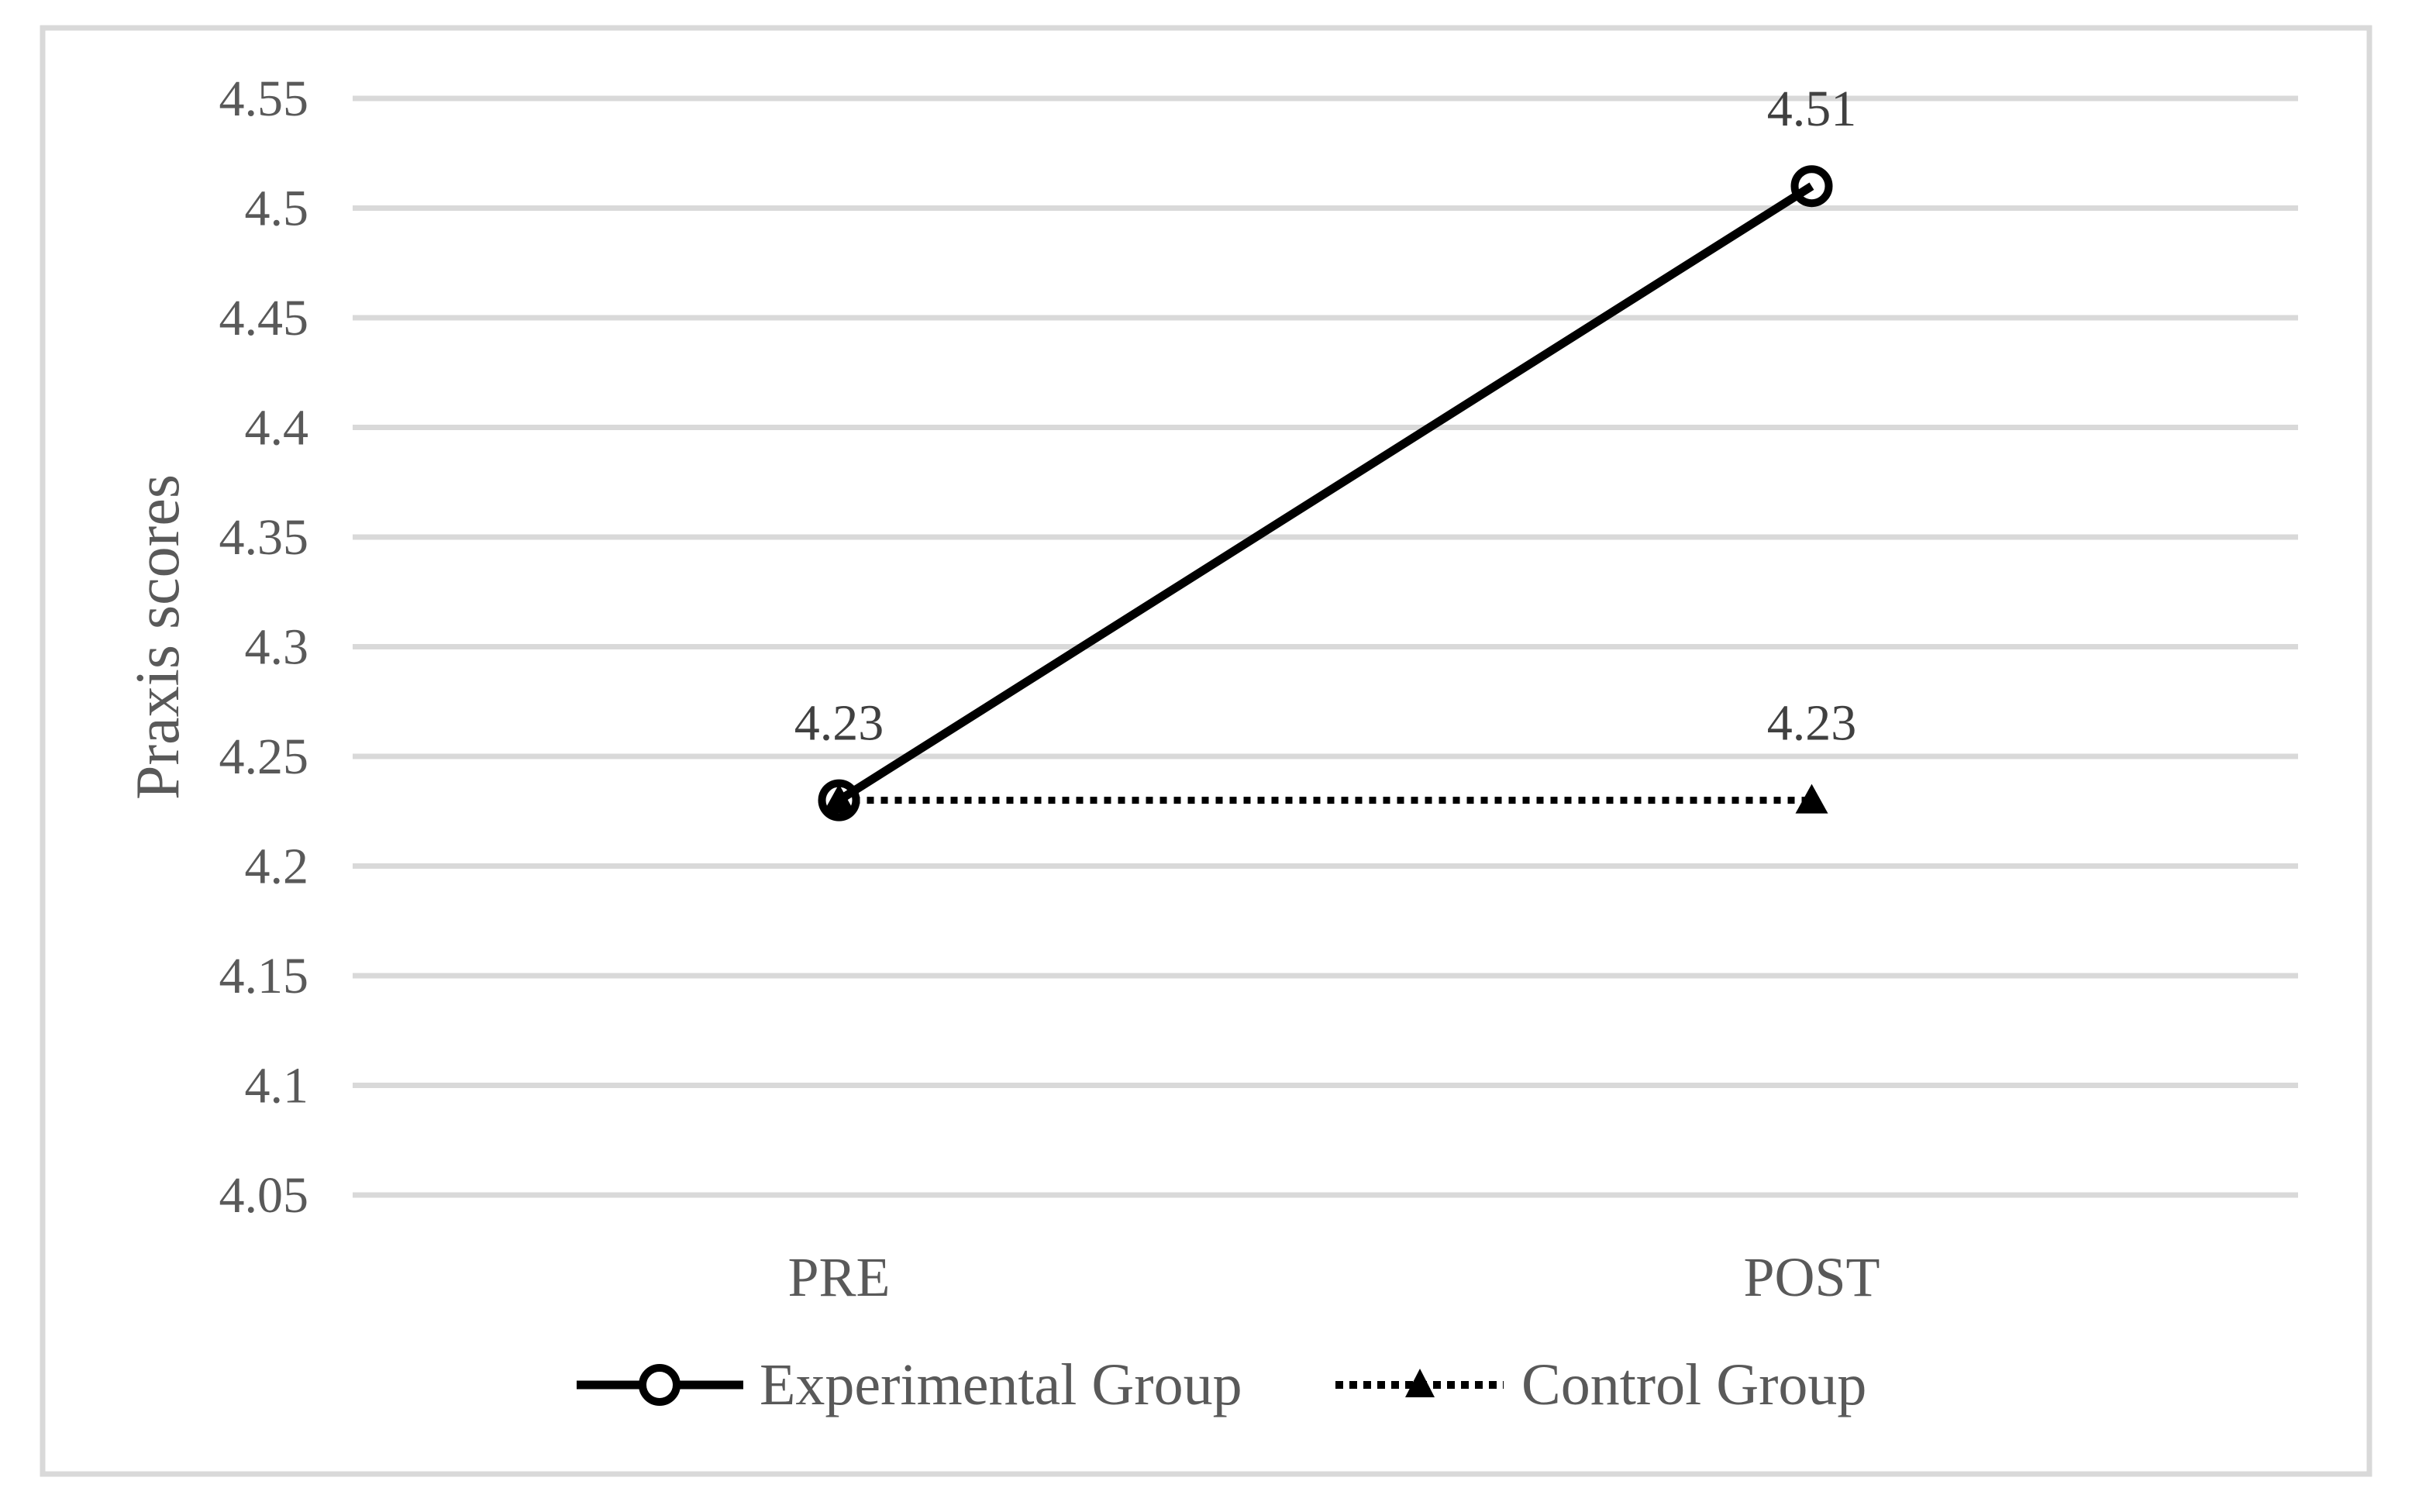 The image size is (2412, 1512). What do you see at coordinates (158, 637) in the screenshot?
I see `y-axis-title: Praxis scores` at bounding box center [158, 637].